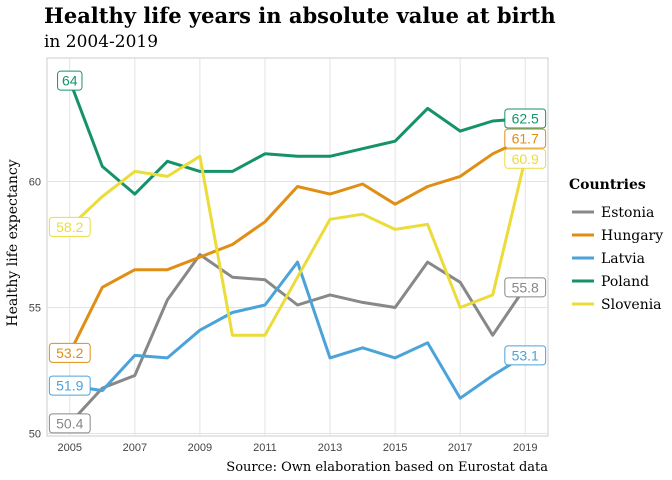  Describe the element at coordinates (13, 242) in the screenshot. I see `y-axis-label: Healthy life expectancy` at that location.